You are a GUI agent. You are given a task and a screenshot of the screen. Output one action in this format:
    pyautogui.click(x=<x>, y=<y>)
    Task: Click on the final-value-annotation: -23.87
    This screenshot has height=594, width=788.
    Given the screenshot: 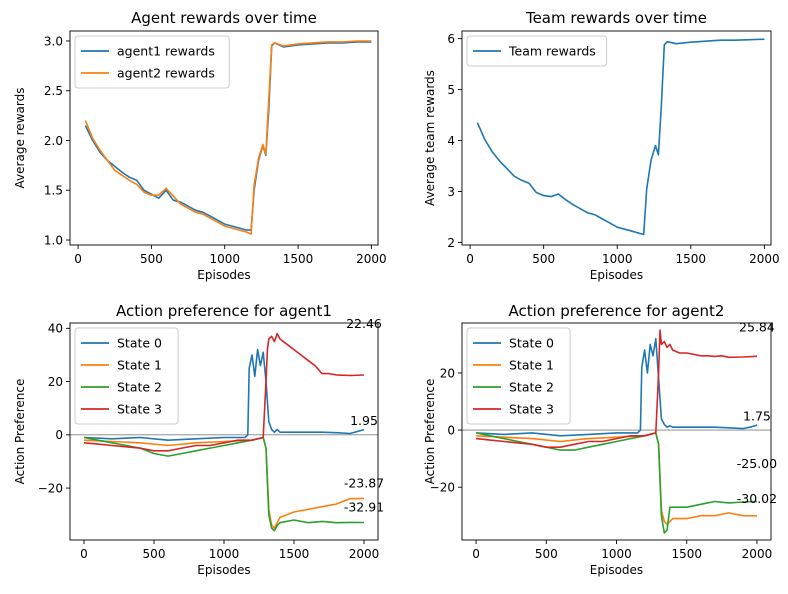 What is the action you would take?
    pyautogui.click(x=364, y=483)
    